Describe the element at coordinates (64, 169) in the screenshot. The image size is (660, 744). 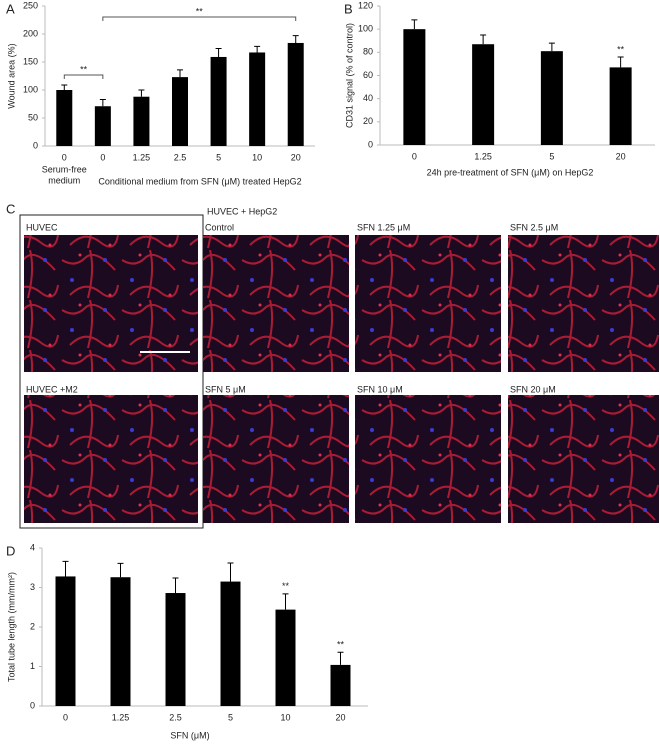
I see `category-note: Serum-free` at that location.